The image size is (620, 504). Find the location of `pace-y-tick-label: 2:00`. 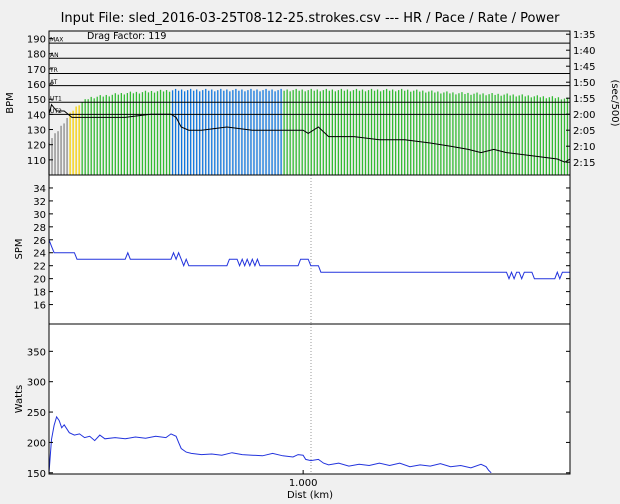

pace-y-tick-label: 2:00 is located at coordinates (584, 115).